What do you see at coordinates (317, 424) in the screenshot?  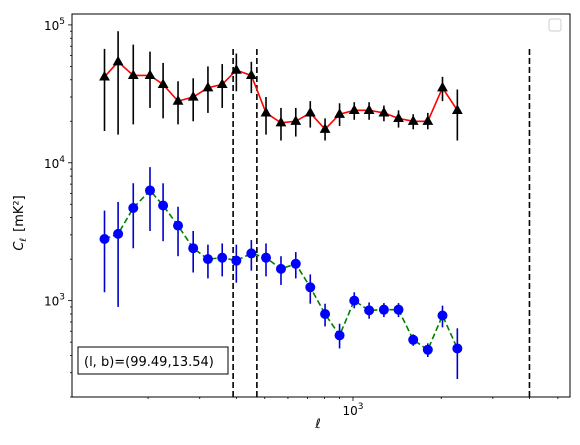 I see `x-axis-label: ℓ` at bounding box center [317, 424].